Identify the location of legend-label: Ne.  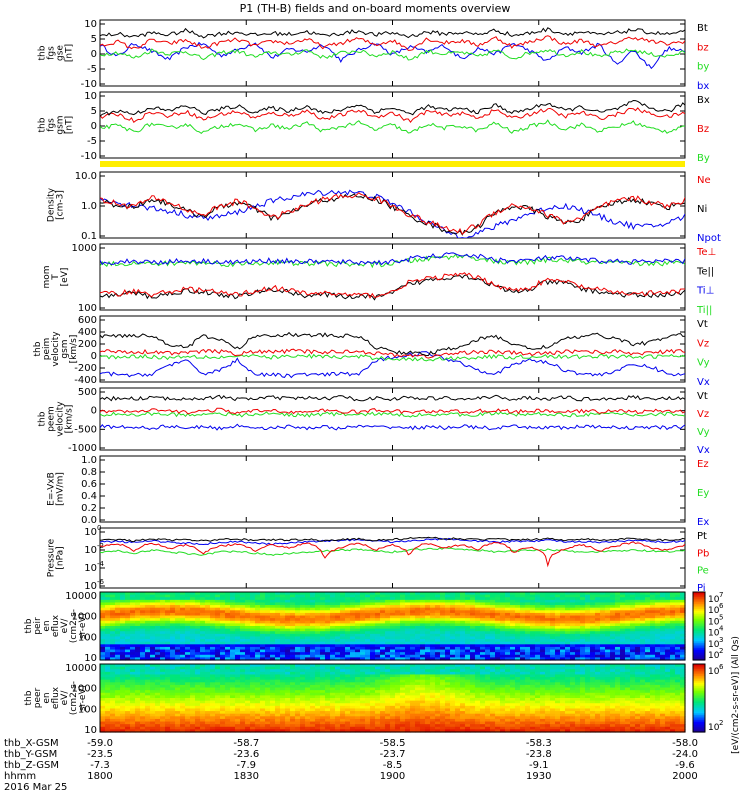
(704, 180).